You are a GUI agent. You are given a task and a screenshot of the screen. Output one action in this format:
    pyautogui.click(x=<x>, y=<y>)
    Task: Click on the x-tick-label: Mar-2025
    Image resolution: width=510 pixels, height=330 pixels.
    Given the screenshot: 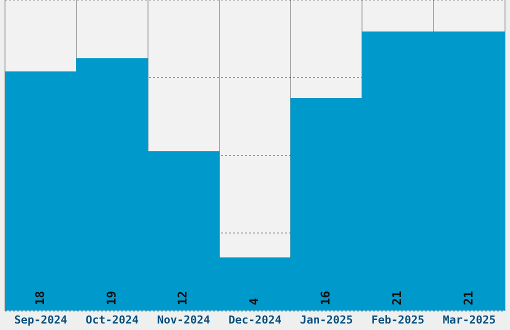 What is the action you would take?
    pyautogui.click(x=469, y=319)
    